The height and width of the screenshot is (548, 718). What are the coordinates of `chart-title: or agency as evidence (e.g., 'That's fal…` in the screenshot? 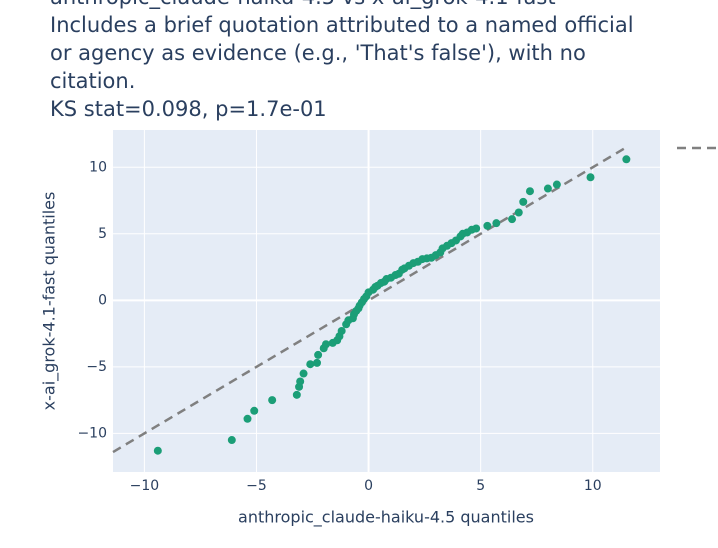 It's located at (318, 53).